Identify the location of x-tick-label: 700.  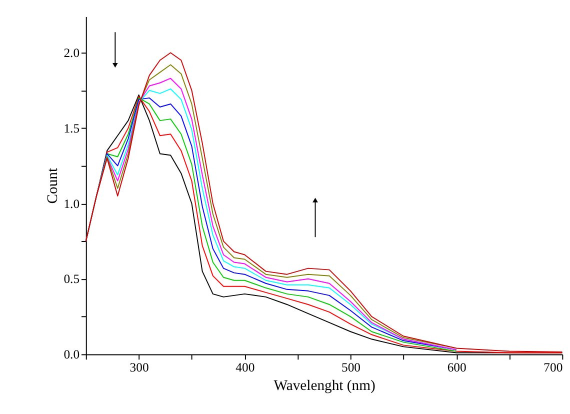
(553, 367).